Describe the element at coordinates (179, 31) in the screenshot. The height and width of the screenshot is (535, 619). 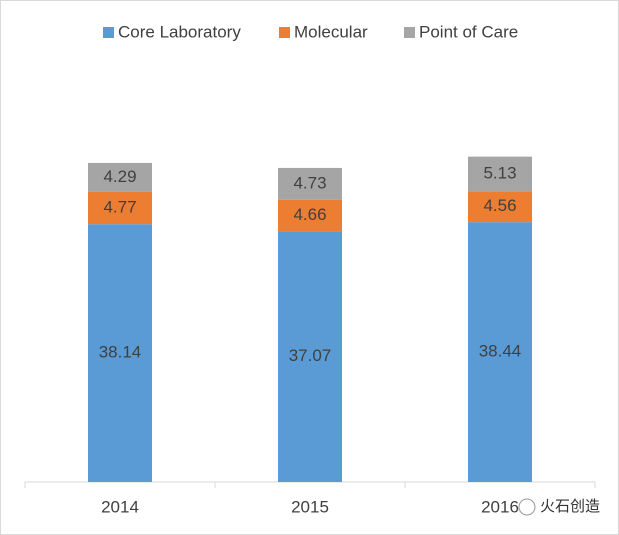
I see `legend-label: Core Laboratory` at that location.